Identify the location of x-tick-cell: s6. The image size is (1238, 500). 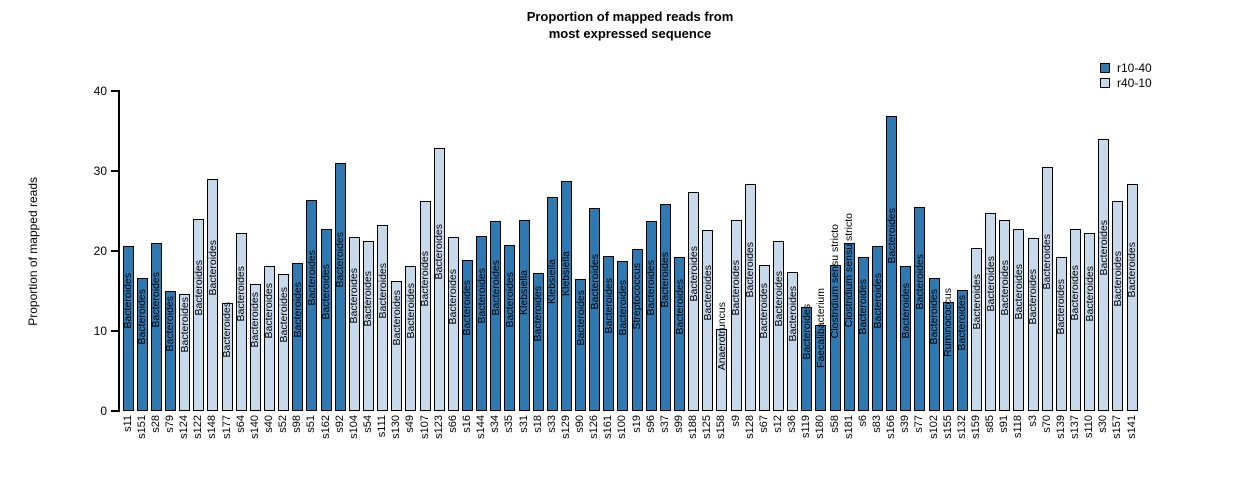
(863, 447).